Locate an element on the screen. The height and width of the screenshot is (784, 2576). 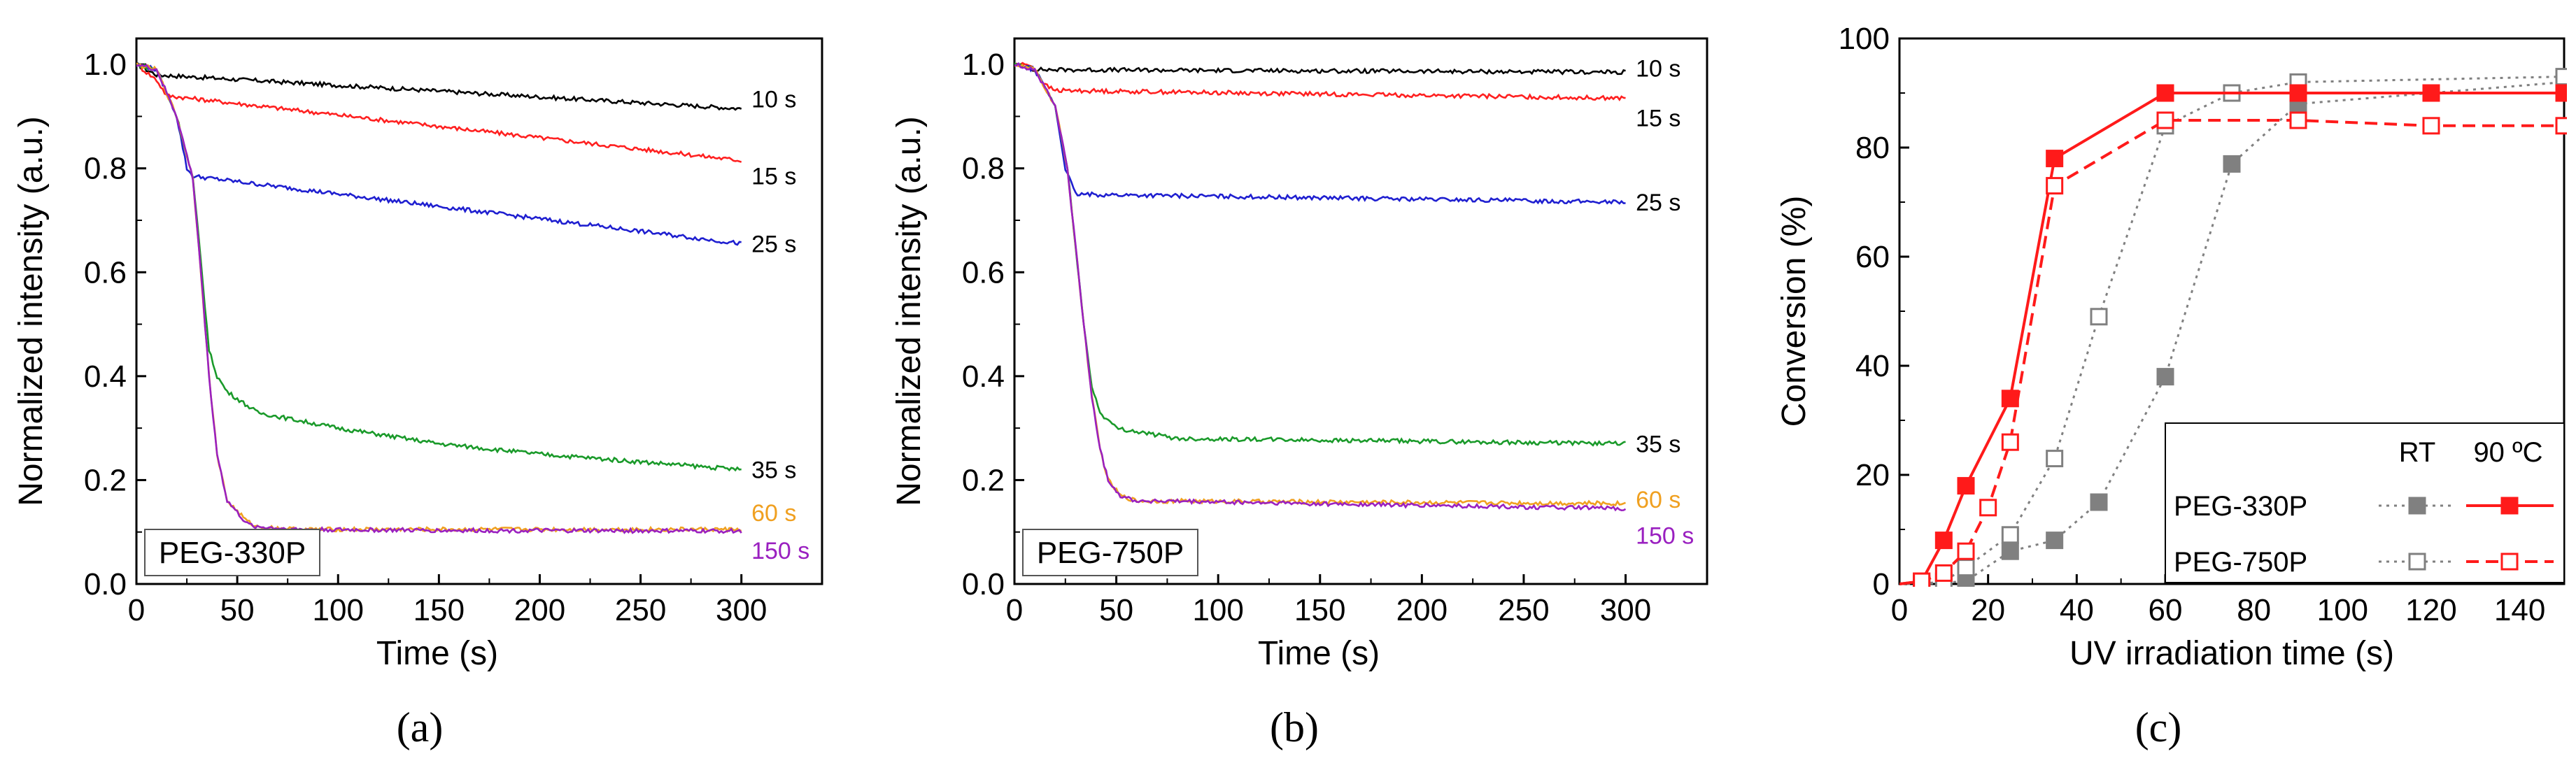
y-tick-label: 80 is located at coordinates (1872, 148).